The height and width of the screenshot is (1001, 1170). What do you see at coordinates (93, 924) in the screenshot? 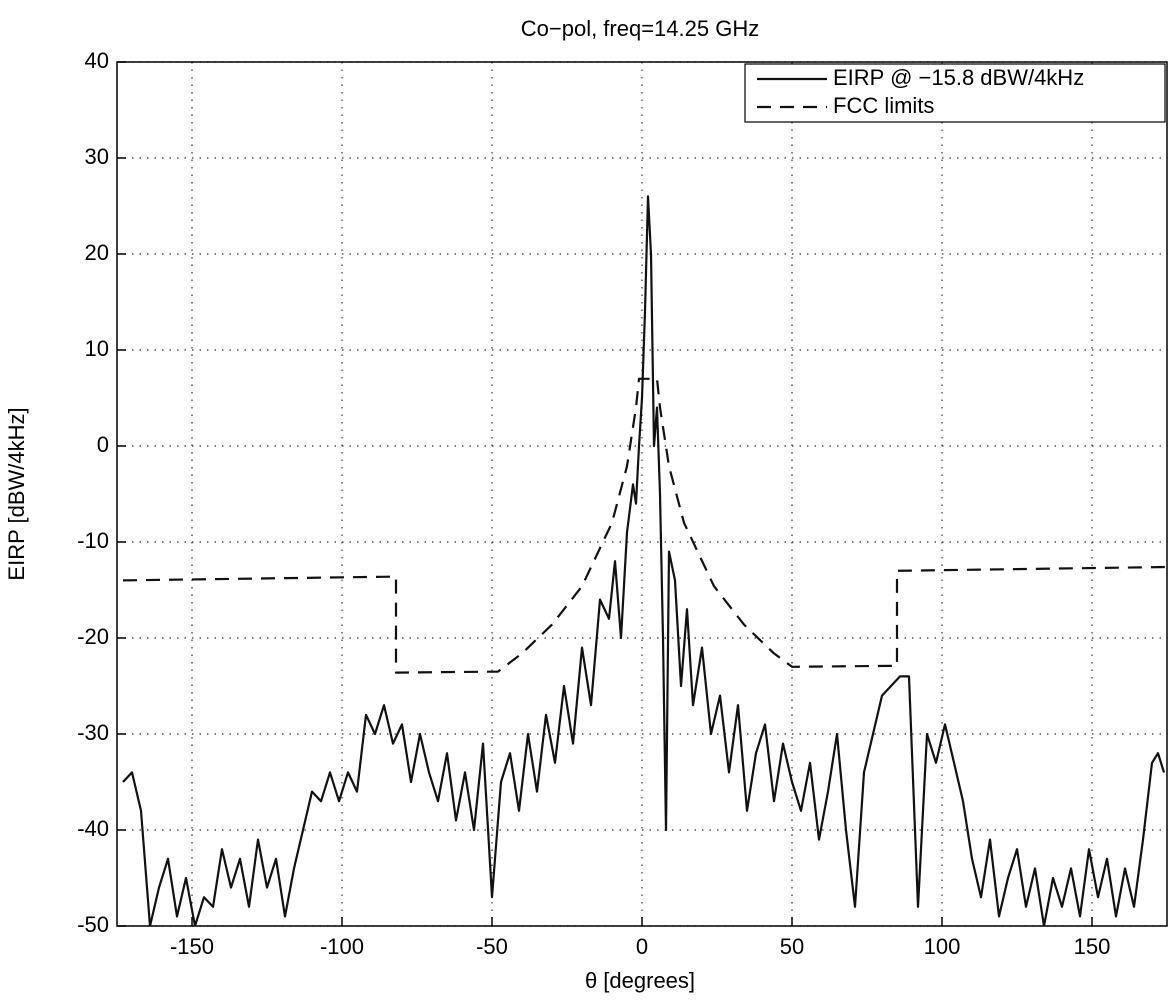
I see `y-tick-label: -50` at bounding box center [93, 924].